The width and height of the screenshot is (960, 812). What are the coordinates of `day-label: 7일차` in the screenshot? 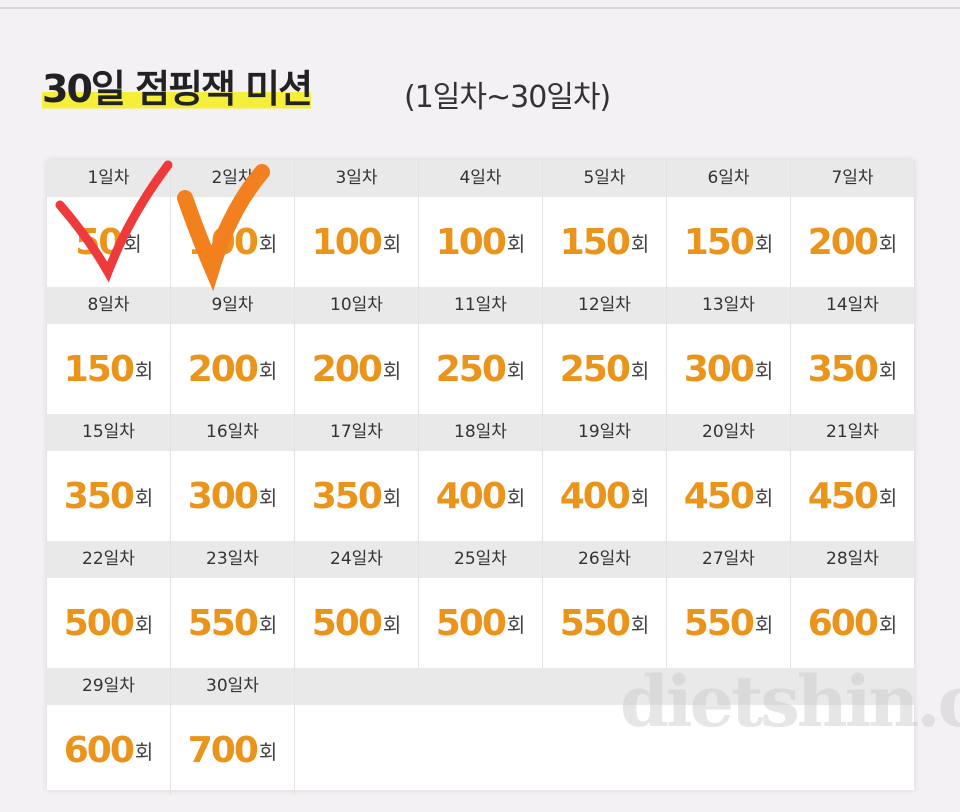 It's located at (852, 178).